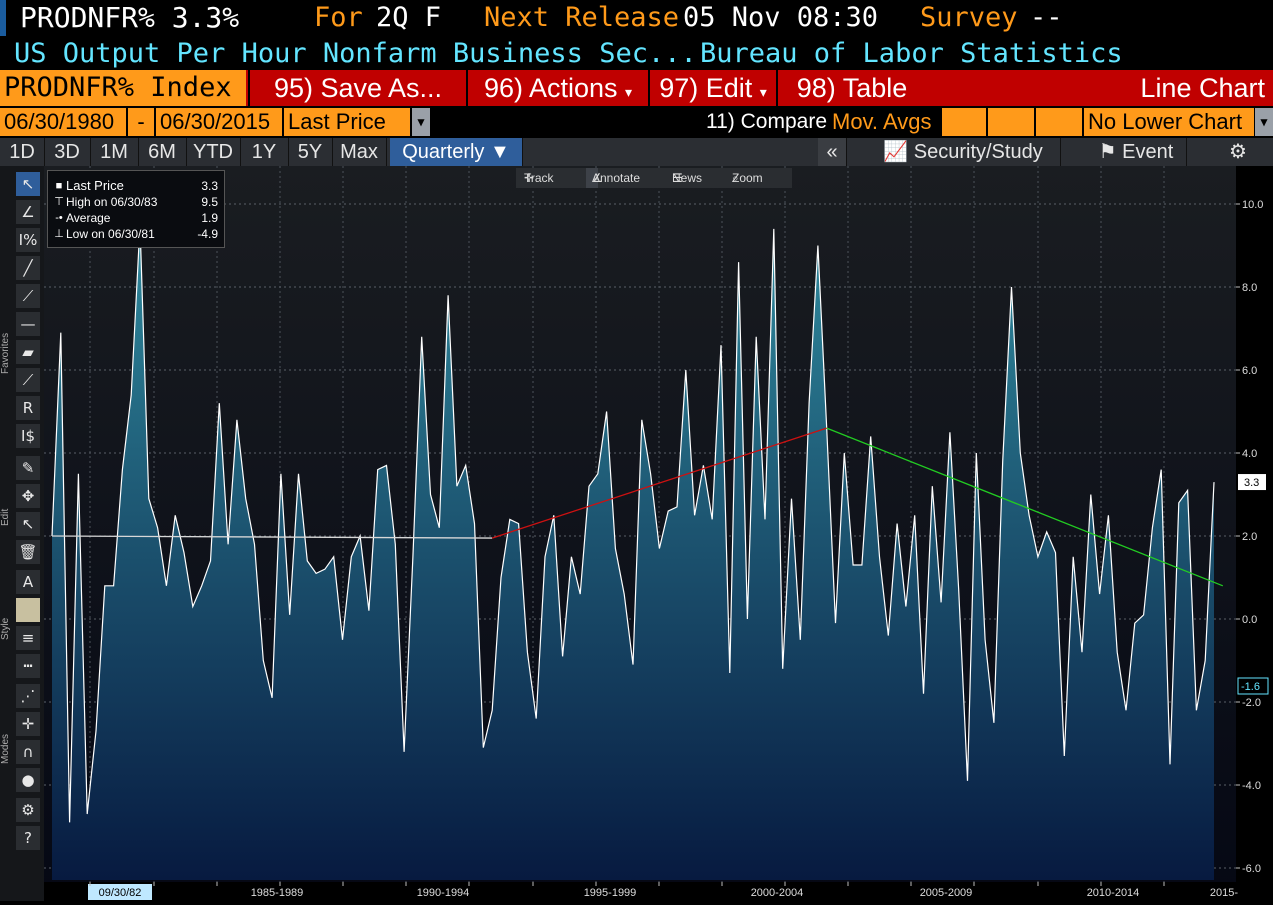 The width and height of the screenshot is (1273, 905). Describe the element at coordinates (110, 234) in the screenshot. I see `legend-low-label: Low on 06/30/81` at that location.